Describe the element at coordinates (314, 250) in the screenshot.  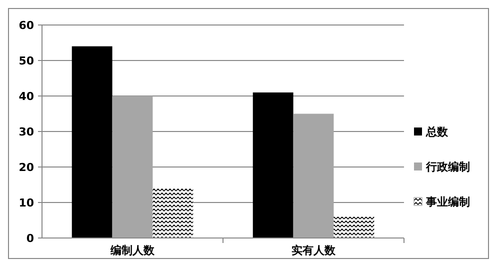
I see `x-tick-label: 实有人数` at that location.